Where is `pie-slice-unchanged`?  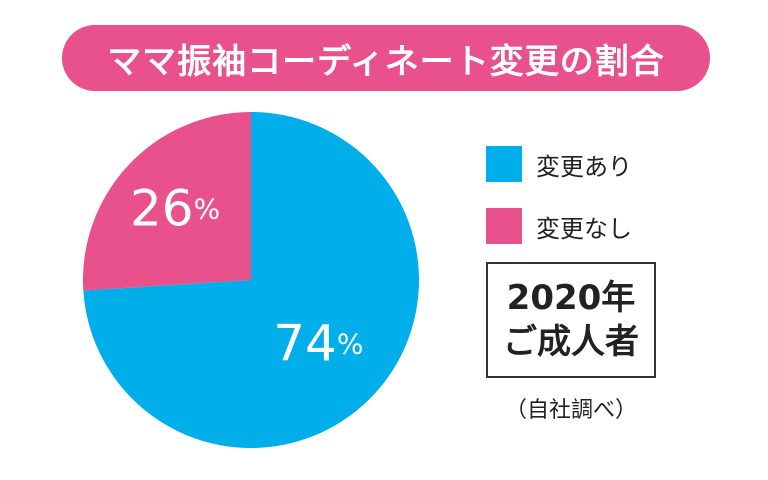
pie-slice-unchanged is located at coordinates (167, 201).